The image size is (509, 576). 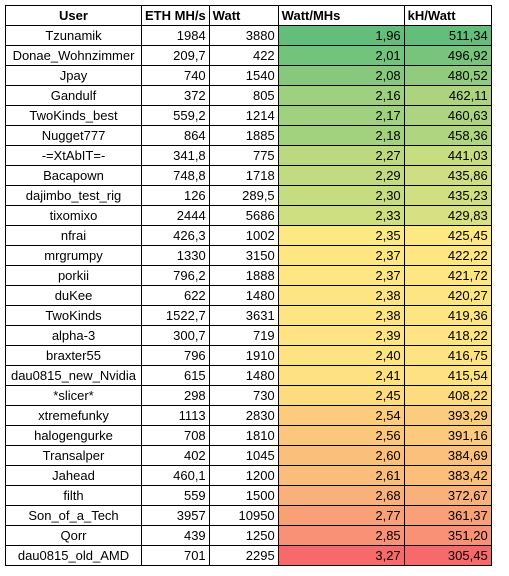 I want to click on table-row: dajimbo_test_rig 126 289,5 2,30 435,23, so click(x=248, y=195).